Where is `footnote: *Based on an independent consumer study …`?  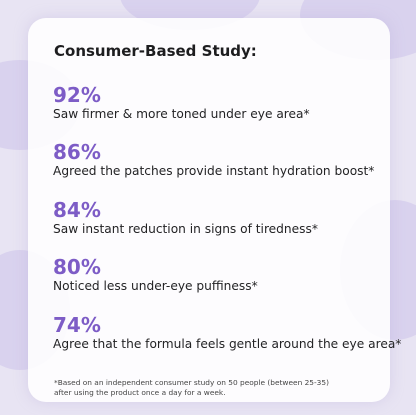
footnote: *Based on an independent consumer study … is located at coordinates (191, 388).